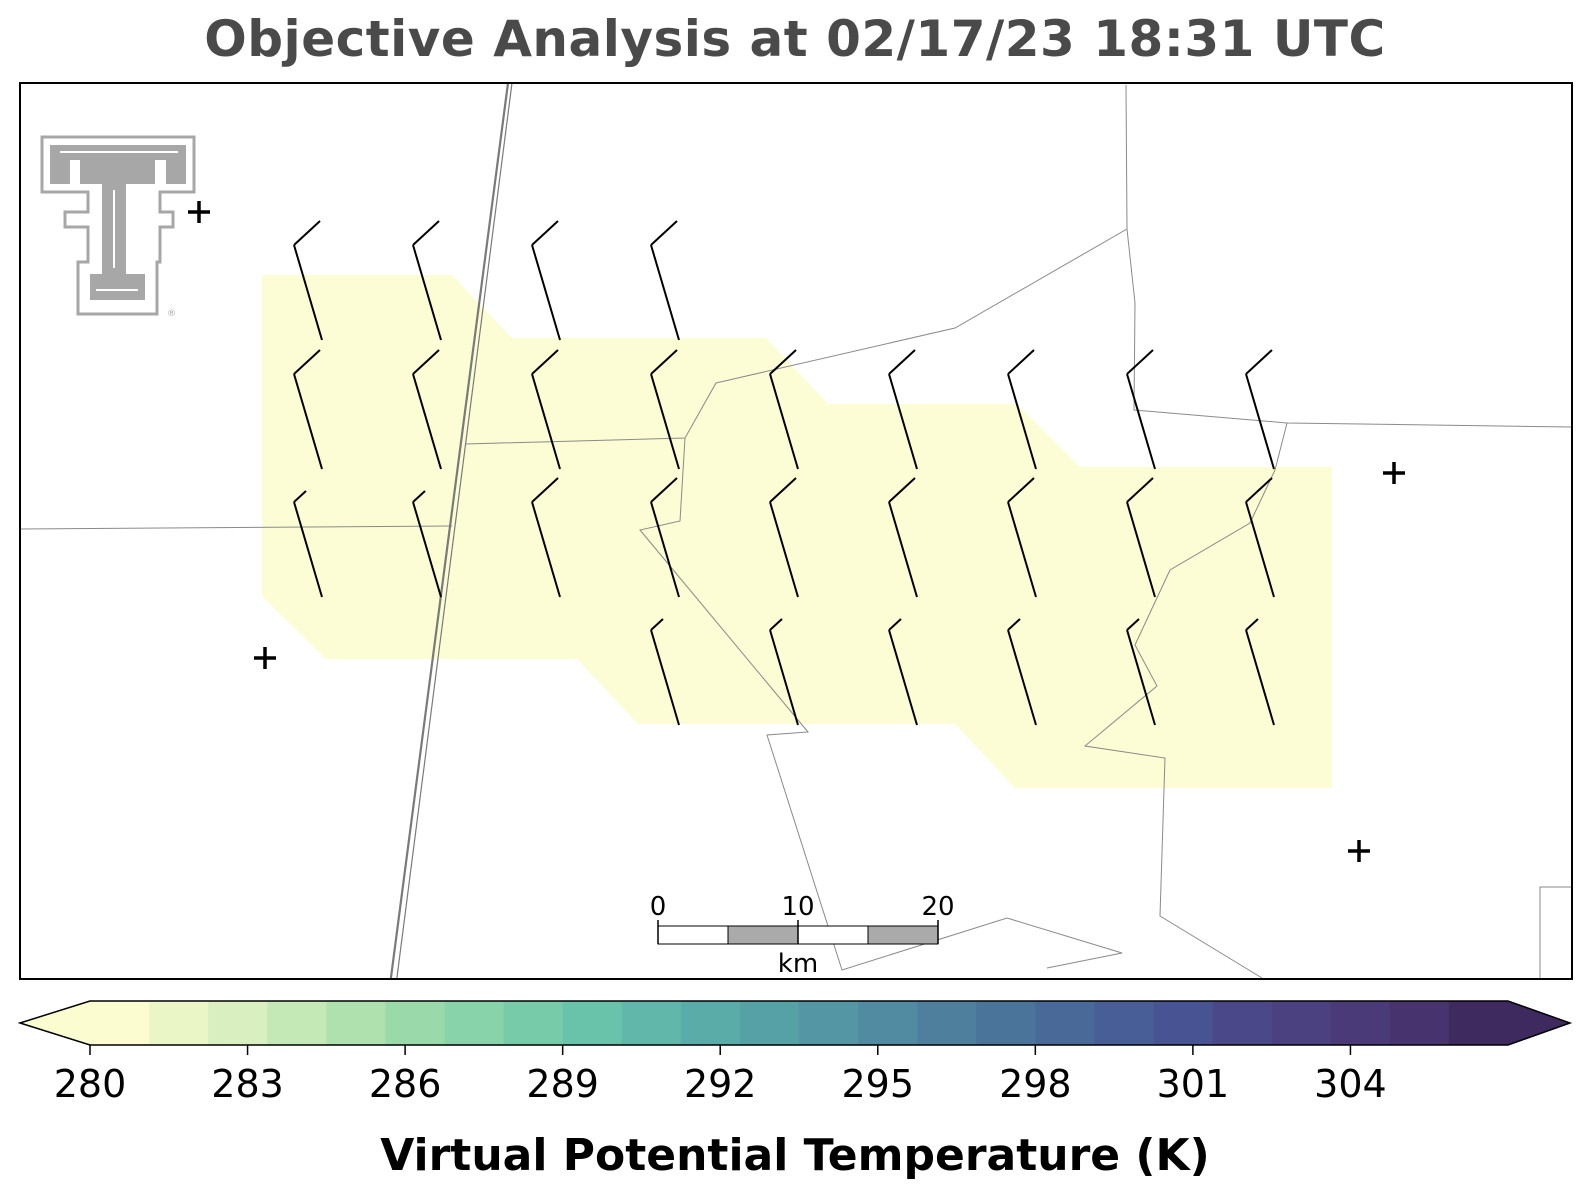 This screenshot has width=1590, height=1198. I want to click on colorbar-tick-label: 301, so click(1193, 1084).